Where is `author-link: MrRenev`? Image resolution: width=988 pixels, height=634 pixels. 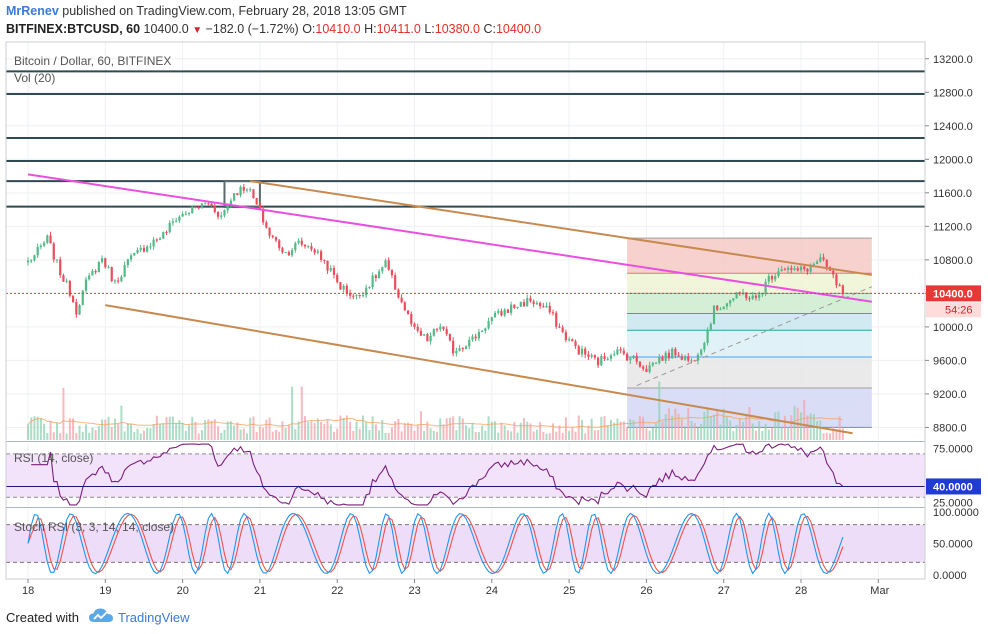
author-link: MrRenev is located at coordinates (32, 11).